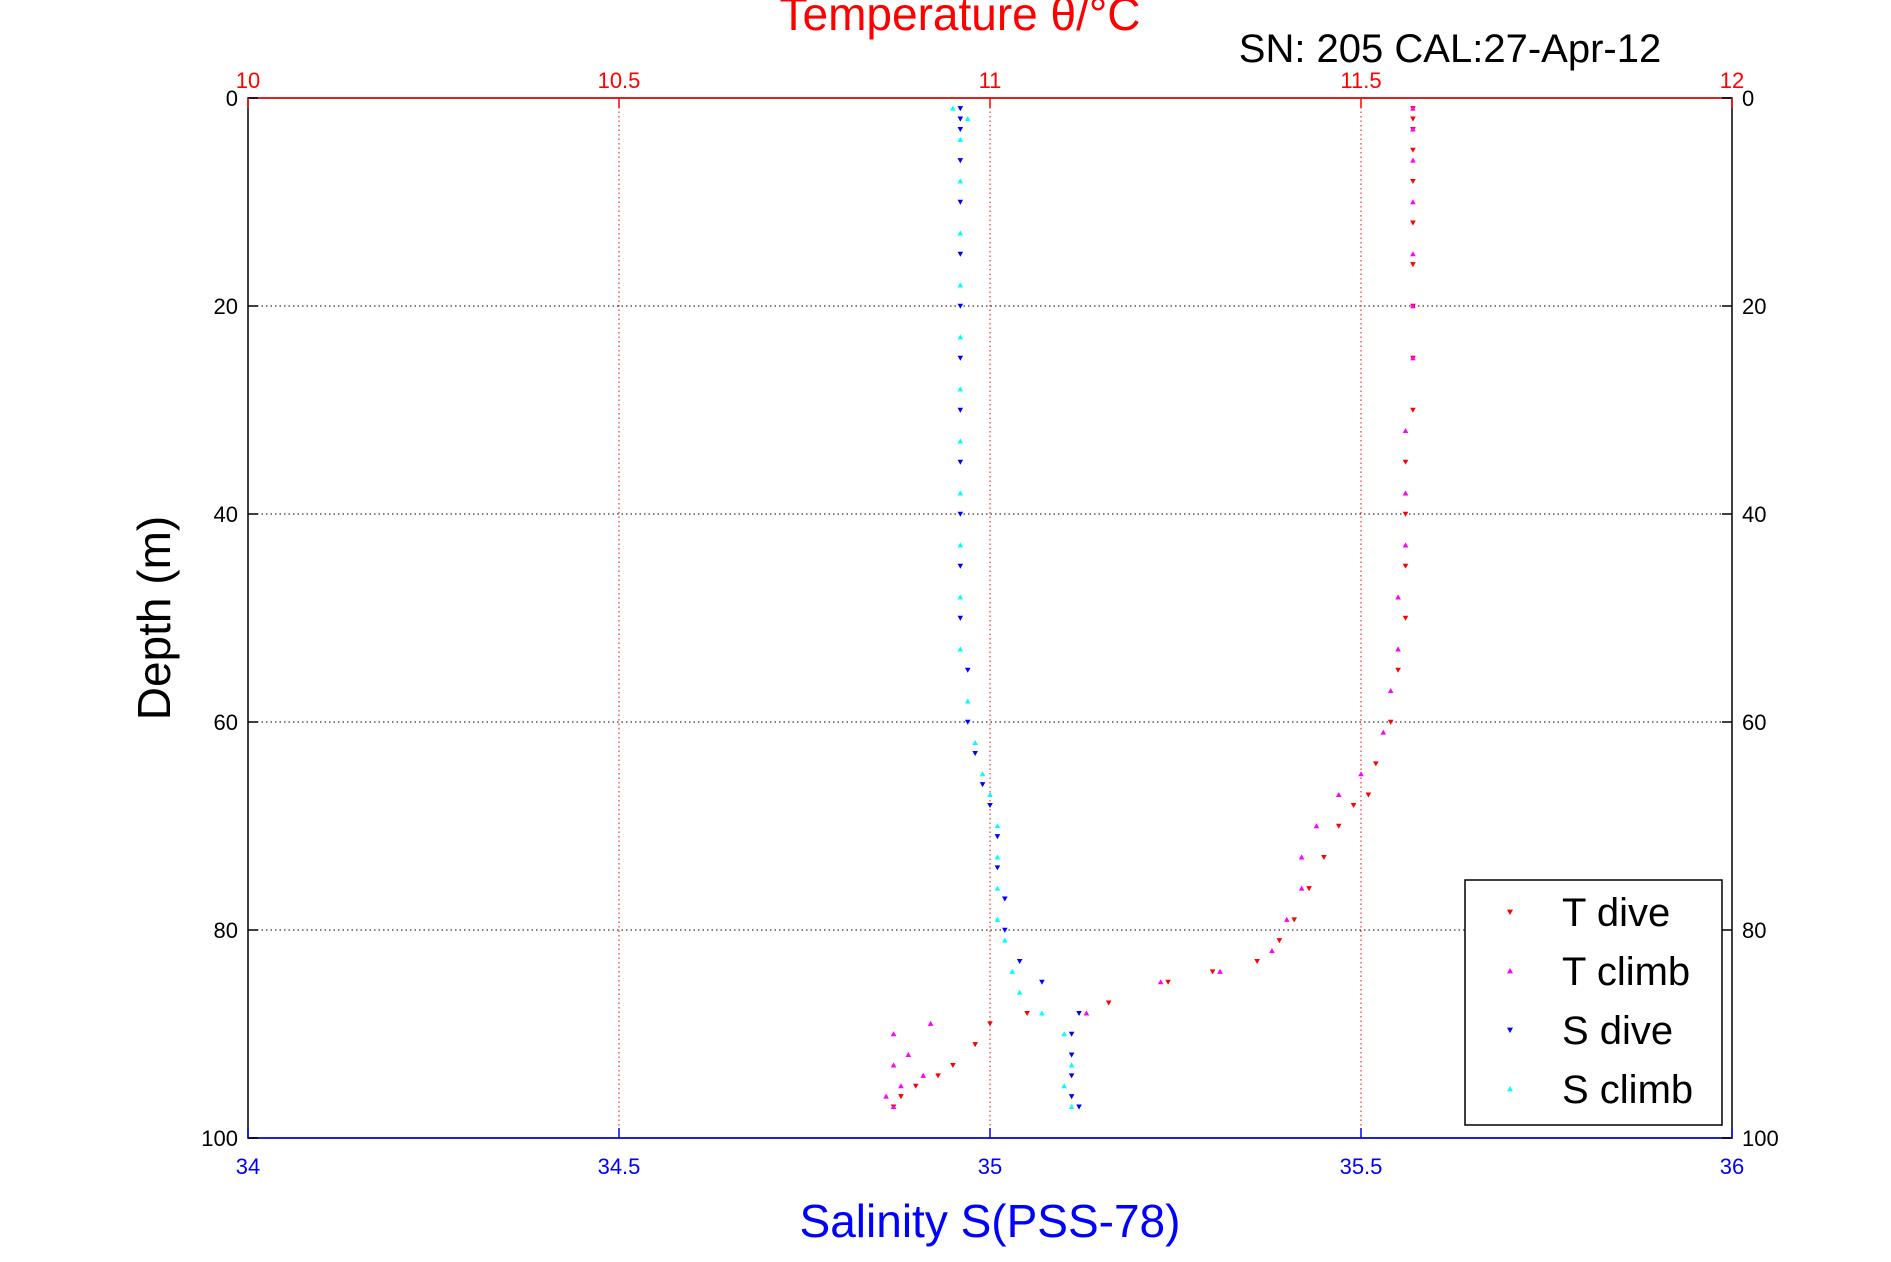  I want to click on x-bottom-tick-label: 34.5, so click(619, 1166).